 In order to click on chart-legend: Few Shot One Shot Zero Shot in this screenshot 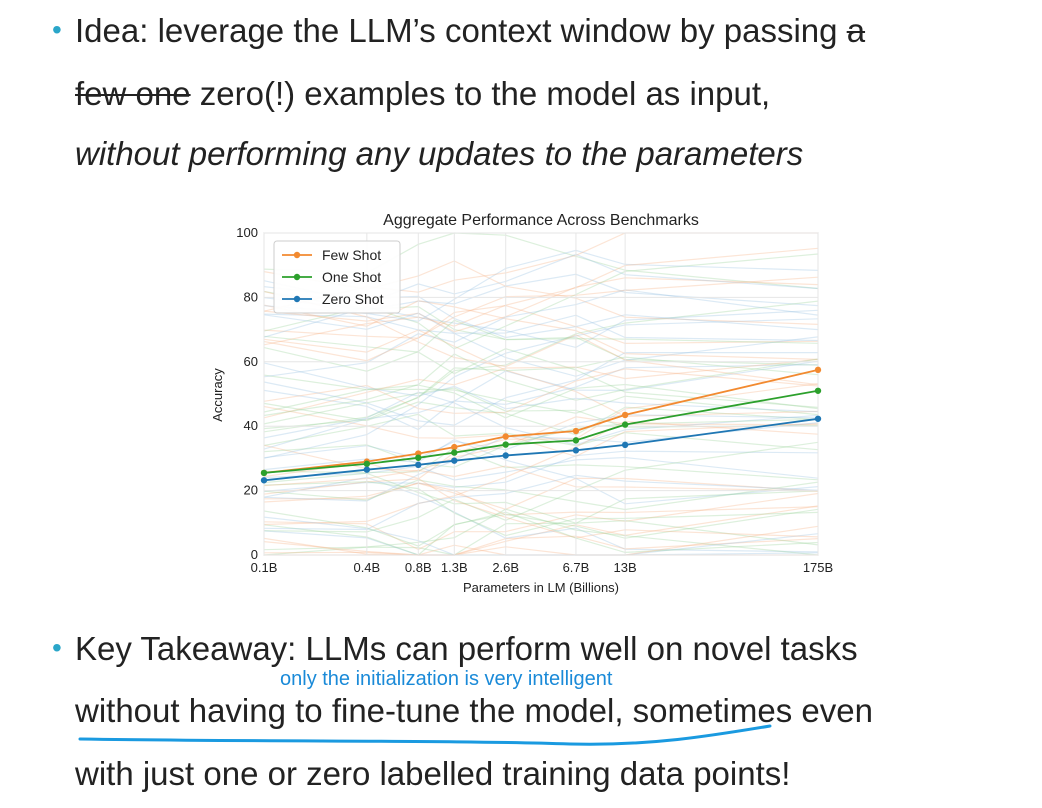, I will do `click(337, 277)`.